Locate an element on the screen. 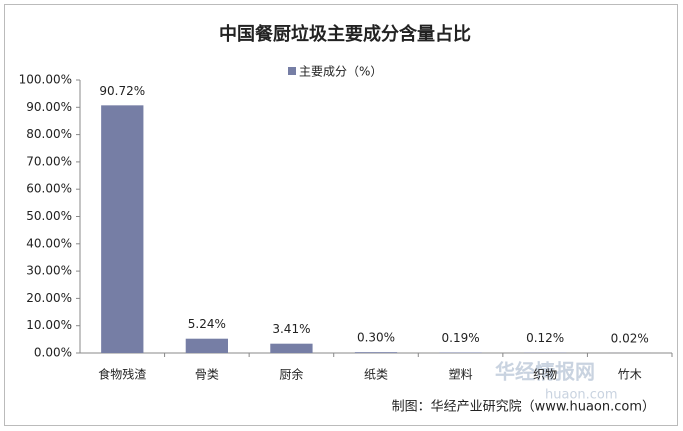  x-tick-label: 竹木 is located at coordinates (630, 375).